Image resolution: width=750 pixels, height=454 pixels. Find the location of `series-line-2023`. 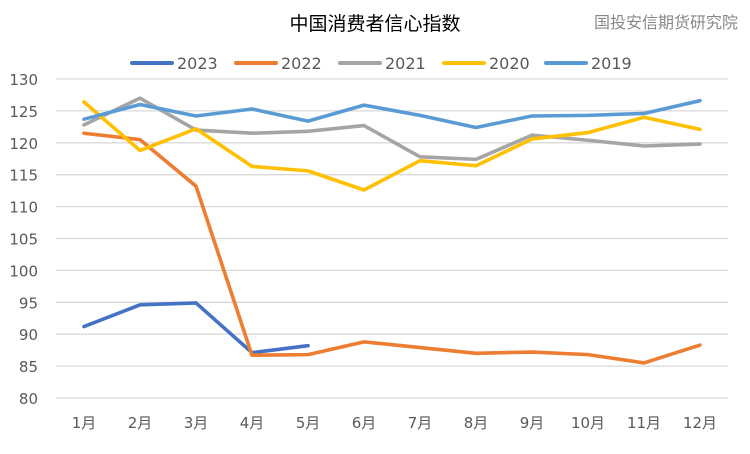

series-line-2023 is located at coordinates (196, 328).